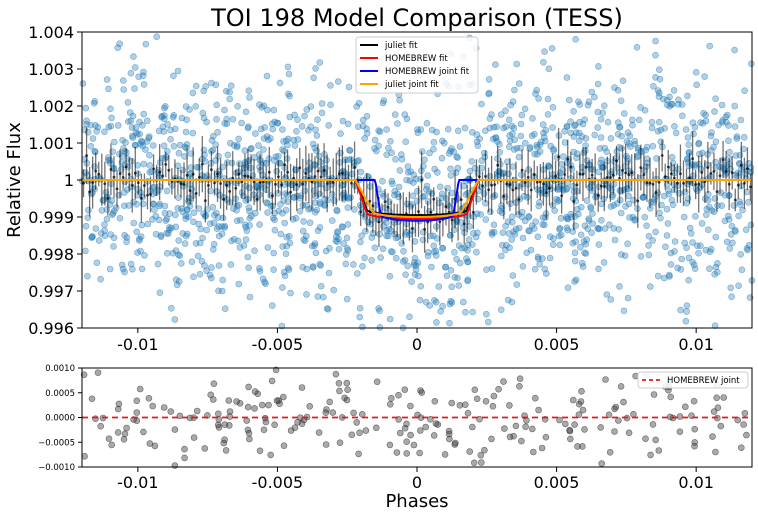 The image size is (758, 518). Describe the element at coordinates (60, 369) in the screenshot. I see `bottom-y-tick-label: 0.0010` at that location.